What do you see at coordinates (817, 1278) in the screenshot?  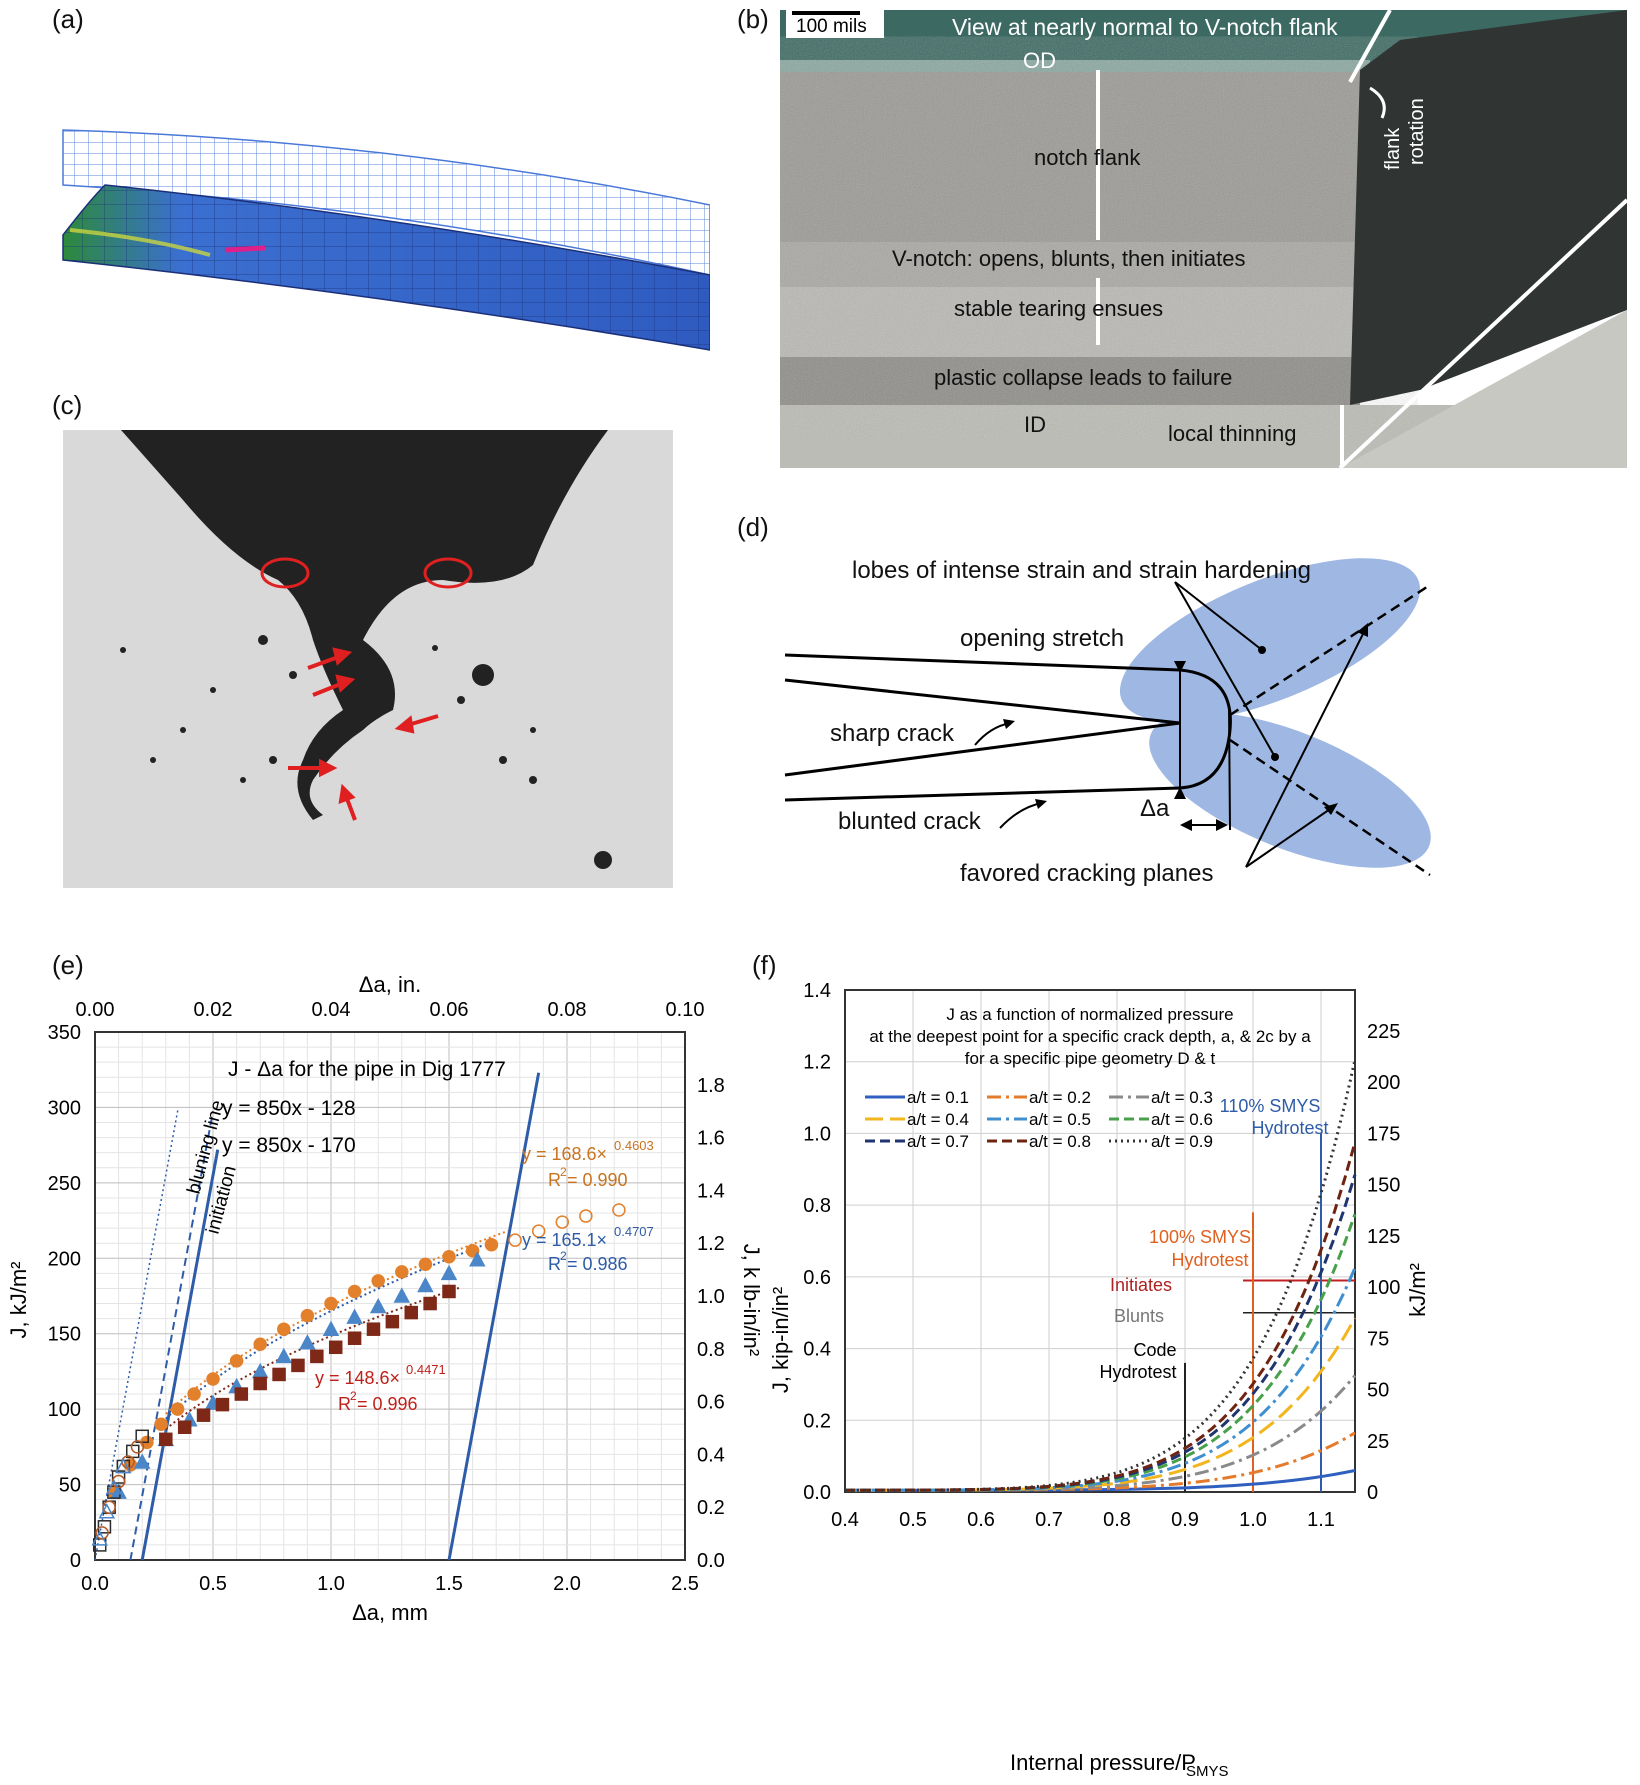 I see `y-tick-label: 0.6` at bounding box center [817, 1278].